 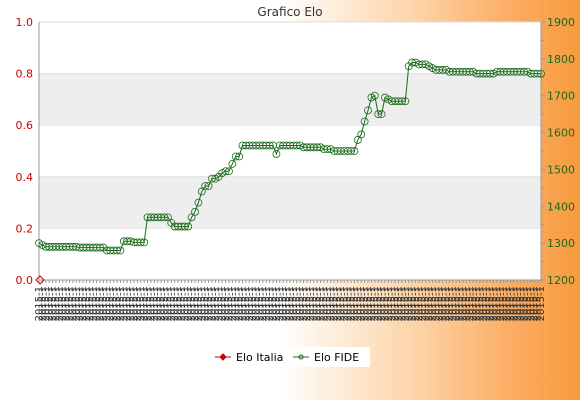 I want to click on legend: Elo Italia Elo FIDE, so click(x=290, y=357).